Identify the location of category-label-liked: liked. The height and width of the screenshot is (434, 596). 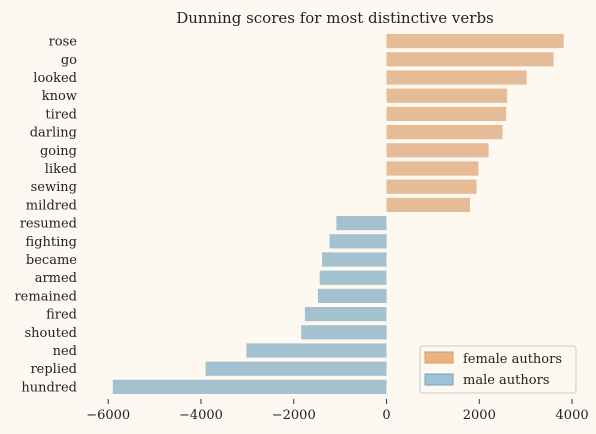
(61, 169).